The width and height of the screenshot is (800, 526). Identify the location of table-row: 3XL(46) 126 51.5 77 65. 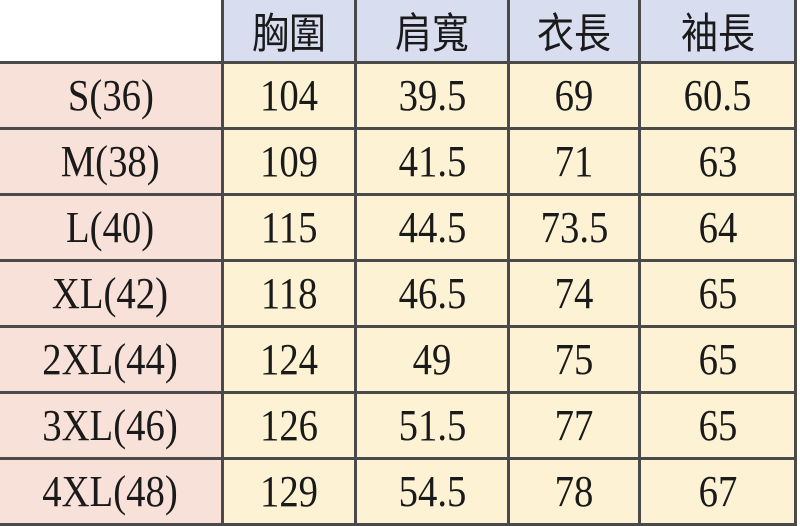
(398, 425).